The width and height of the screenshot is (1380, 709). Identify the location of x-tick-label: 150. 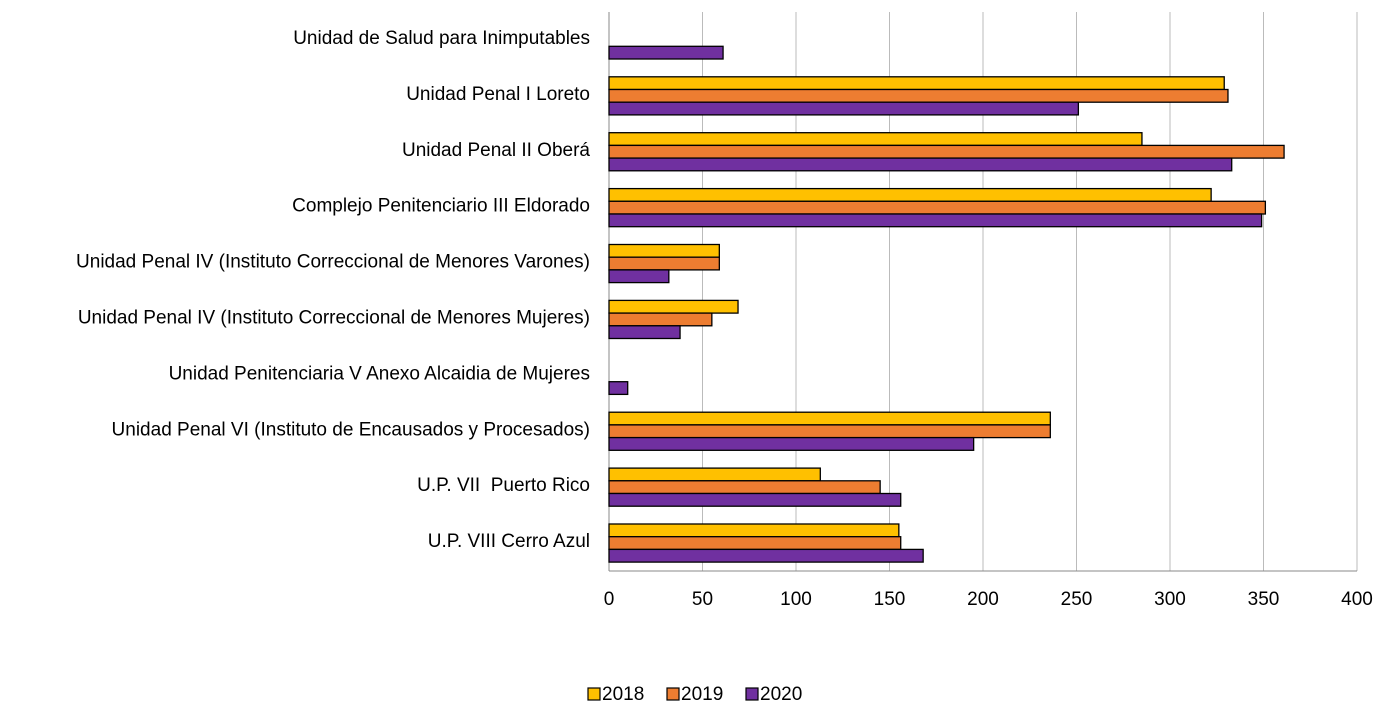
(890, 599).